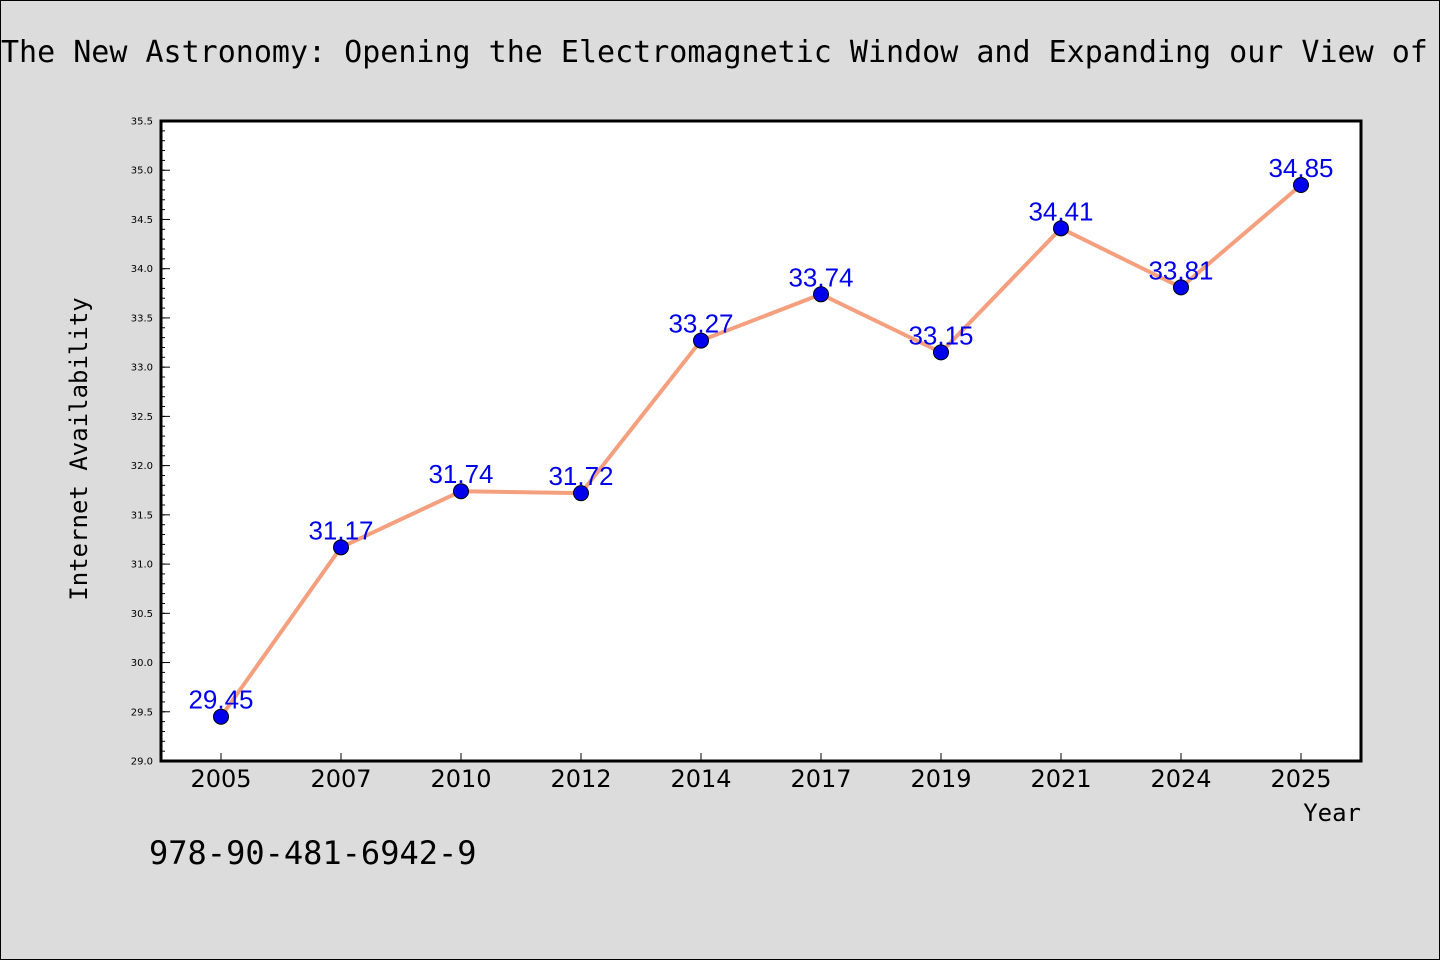  Describe the element at coordinates (820, 779) in the screenshot. I see `x-tick-label: 2017` at that location.